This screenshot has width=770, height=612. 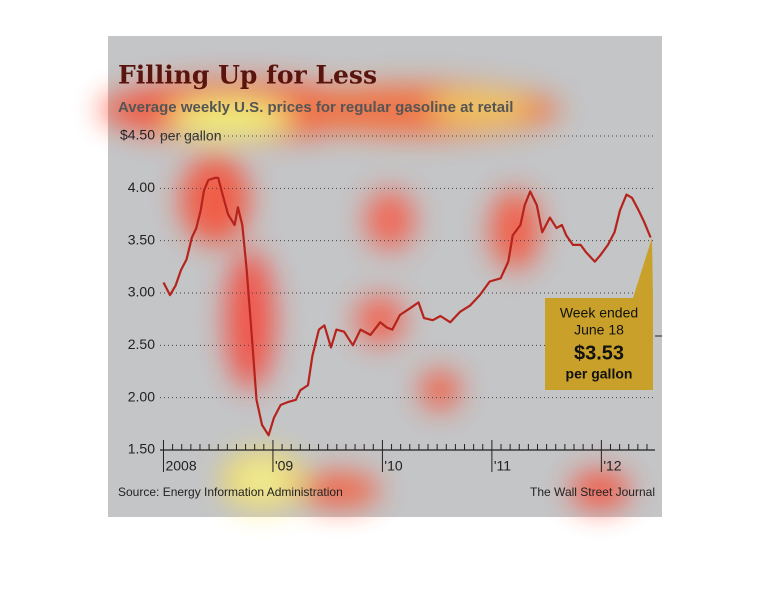 I want to click on annotation-value: $3.53, so click(x=599, y=353).